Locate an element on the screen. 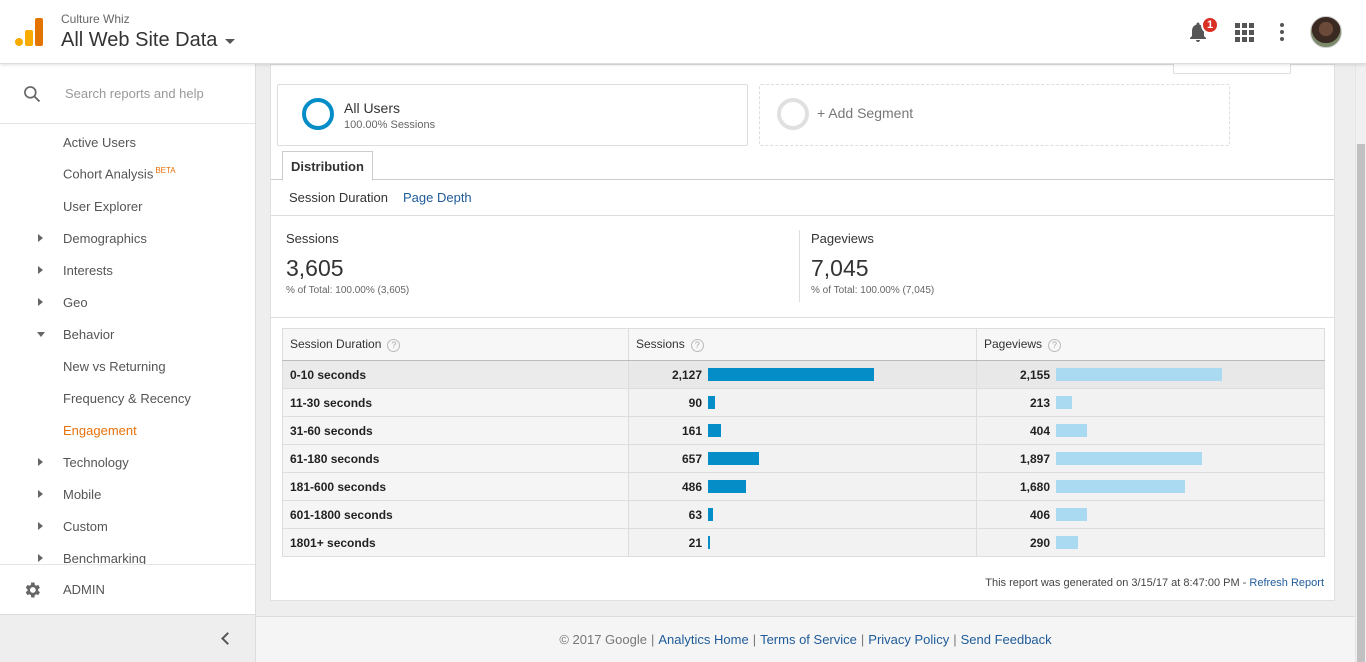  footer-link-feedback: Send Feedback is located at coordinates (1006, 639).